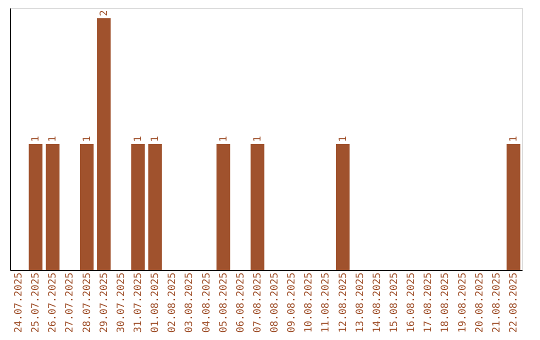  I want to click on x-tick-label: 11.08.2025, so click(326, 302).